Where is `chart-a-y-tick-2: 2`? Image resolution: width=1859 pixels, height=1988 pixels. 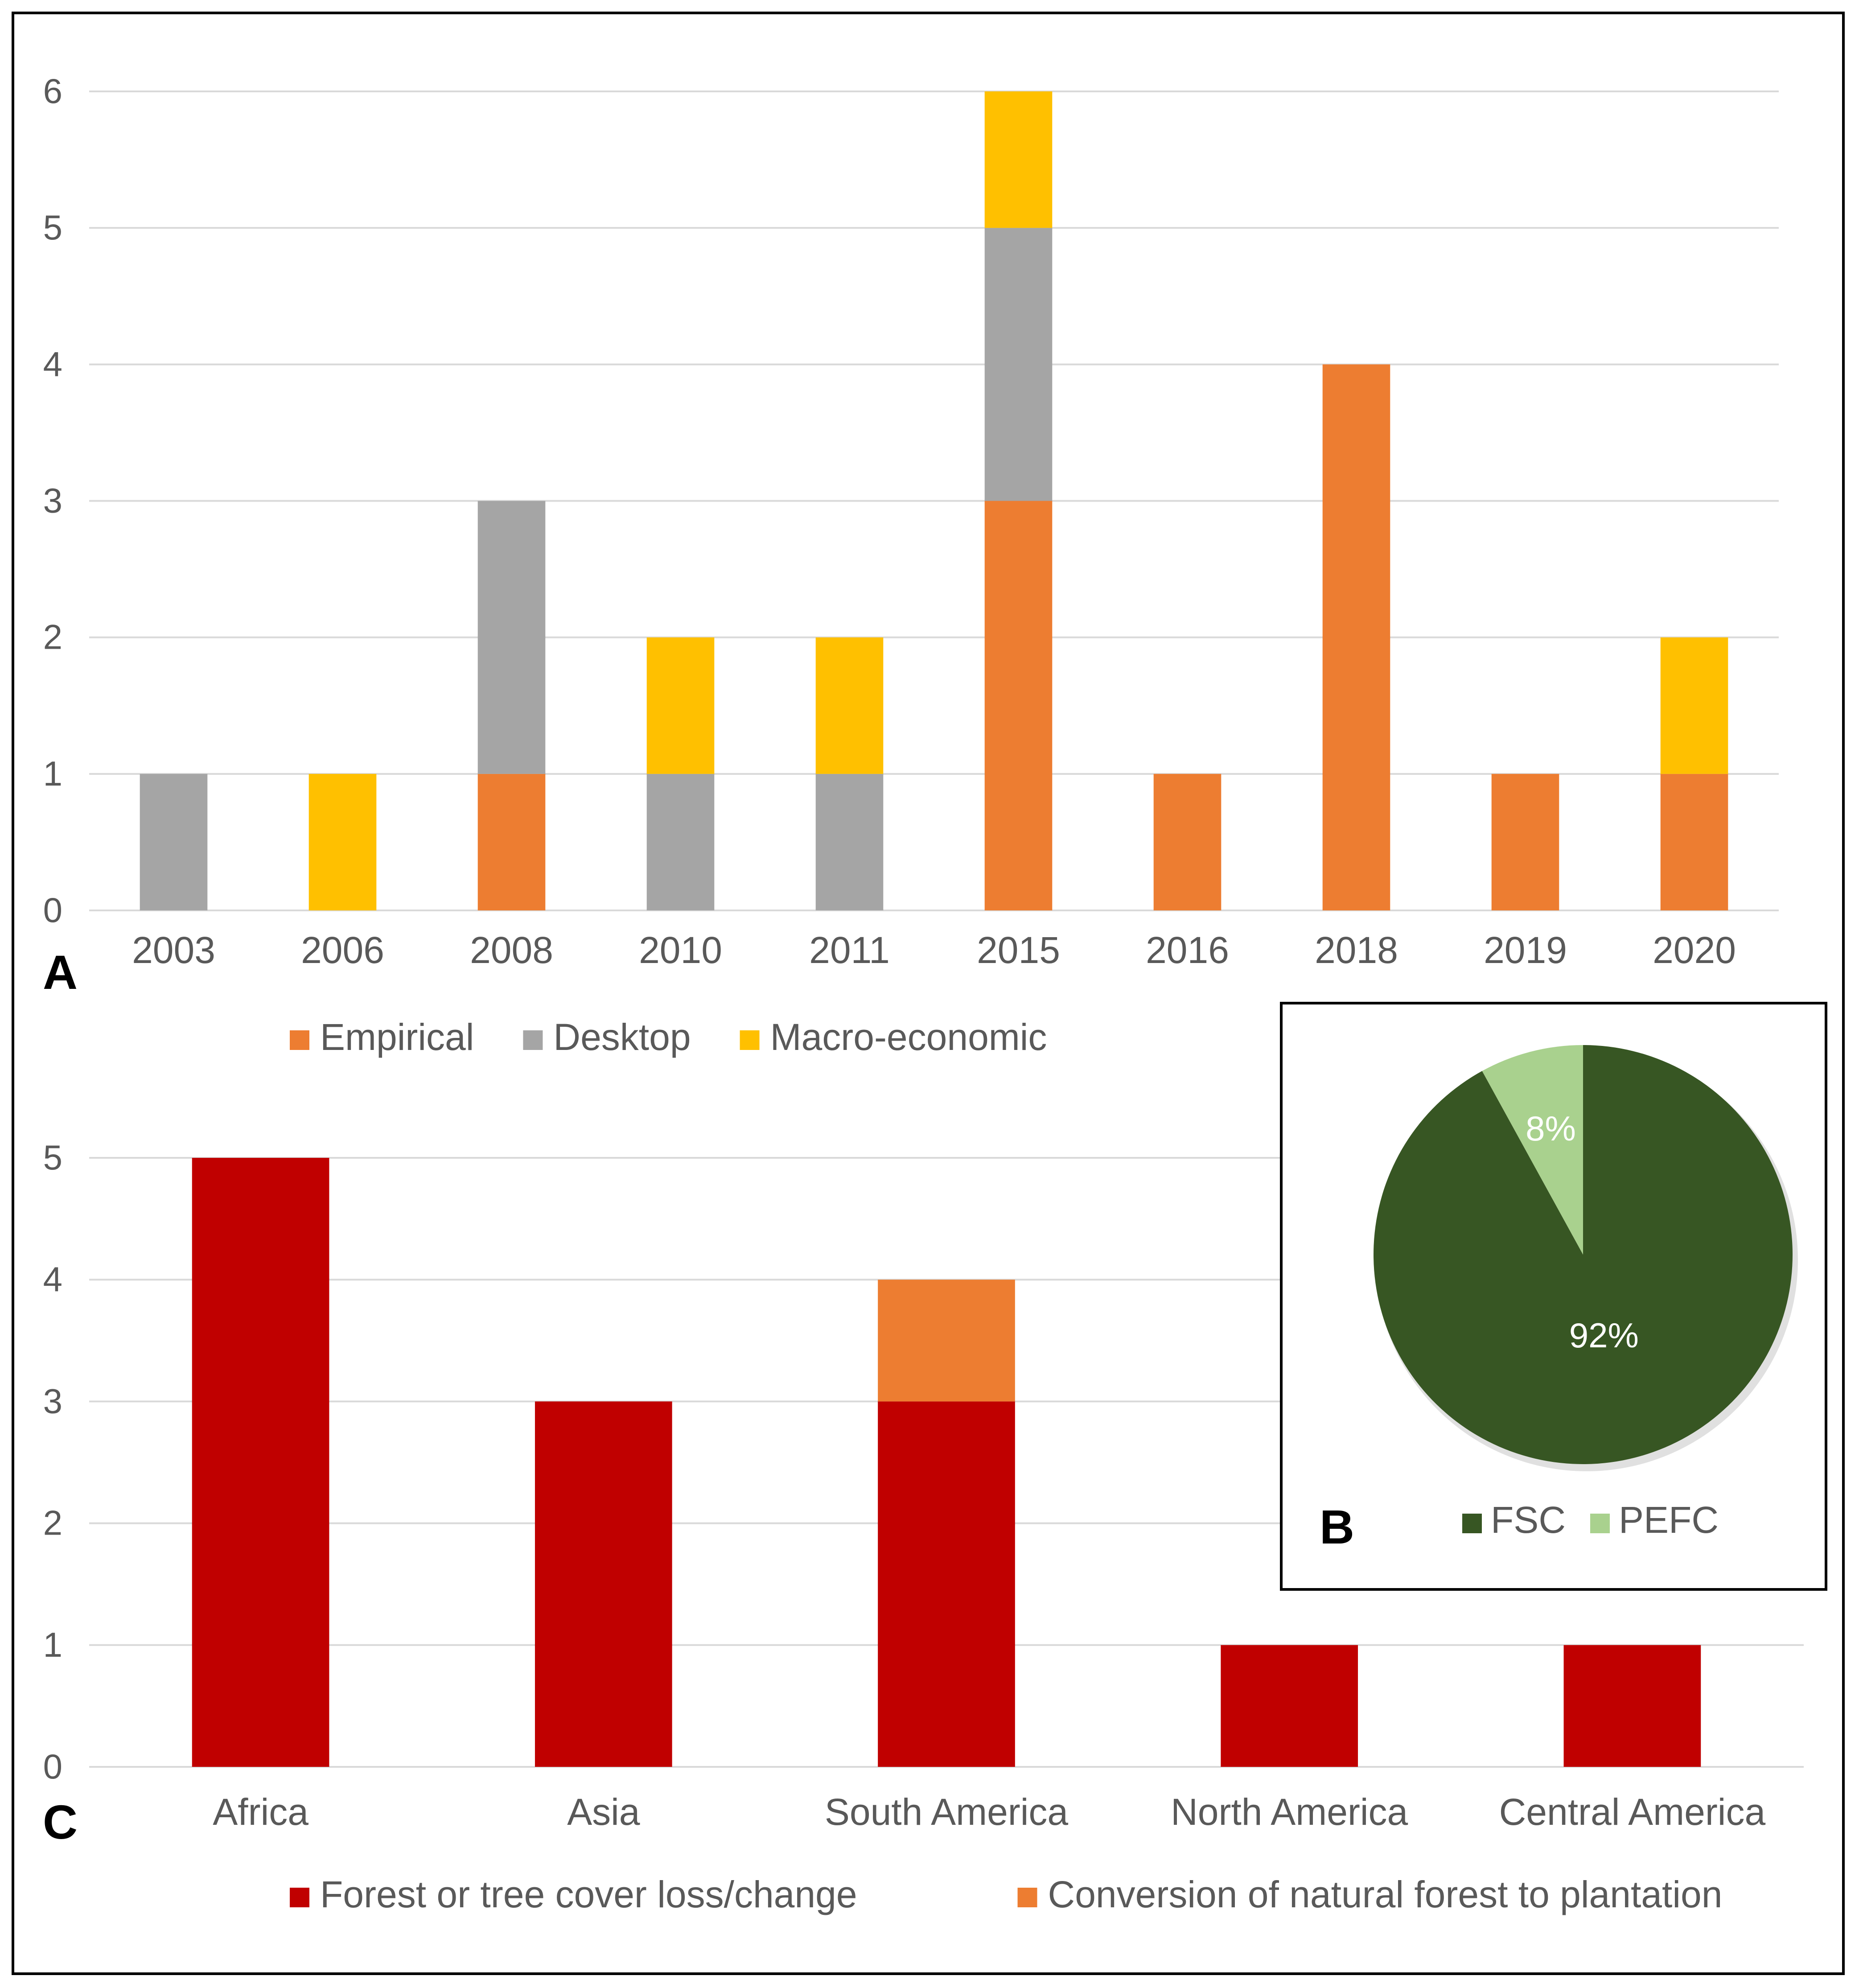
chart-a-y-tick-2: 2 is located at coordinates (52, 637).